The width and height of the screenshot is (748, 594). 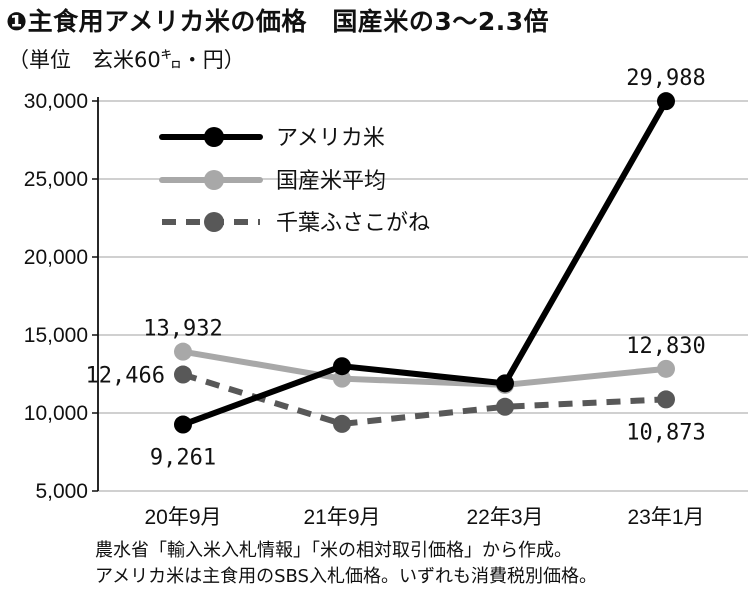 I want to click on legend-label: 国産米平均, so click(x=331, y=181).